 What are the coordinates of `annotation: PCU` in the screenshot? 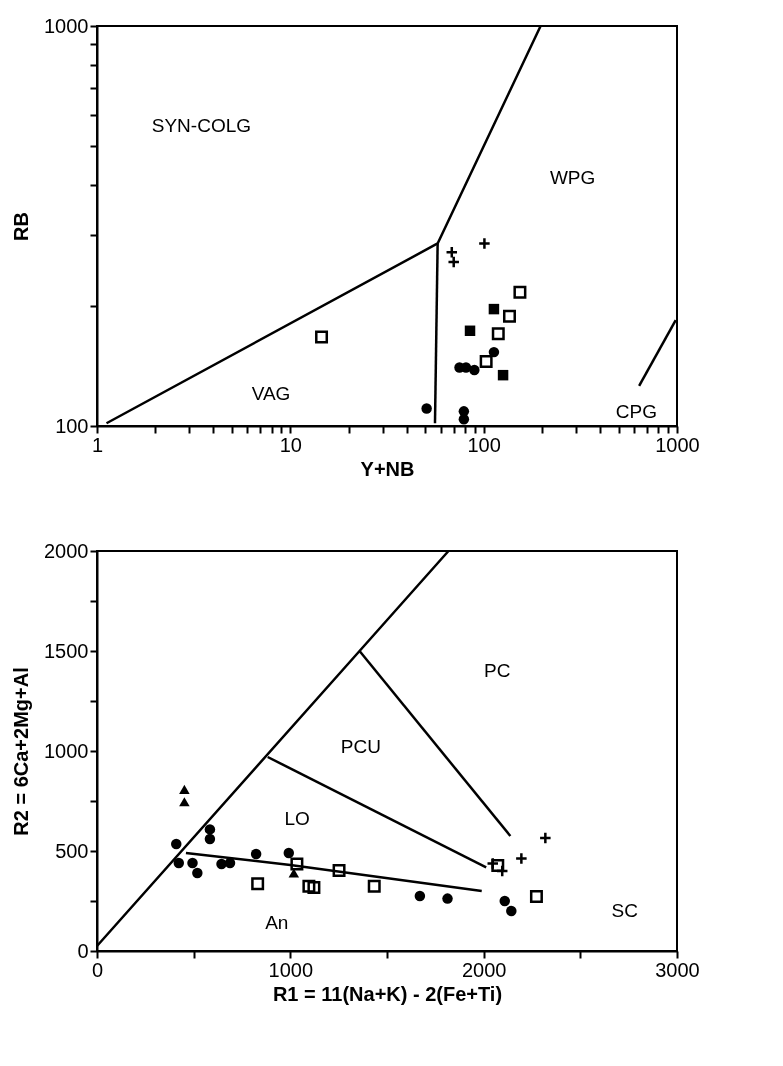 It's located at (360, 746).